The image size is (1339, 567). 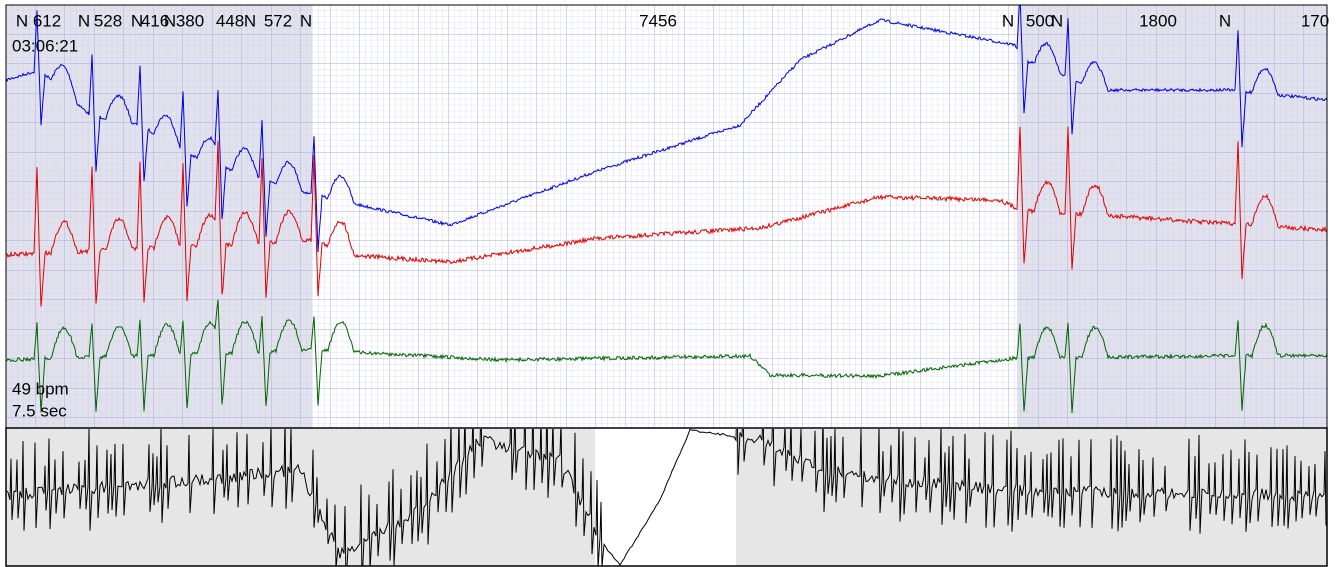 What do you see at coordinates (190, 20) in the screenshot?
I see `beat-label: 380` at bounding box center [190, 20].